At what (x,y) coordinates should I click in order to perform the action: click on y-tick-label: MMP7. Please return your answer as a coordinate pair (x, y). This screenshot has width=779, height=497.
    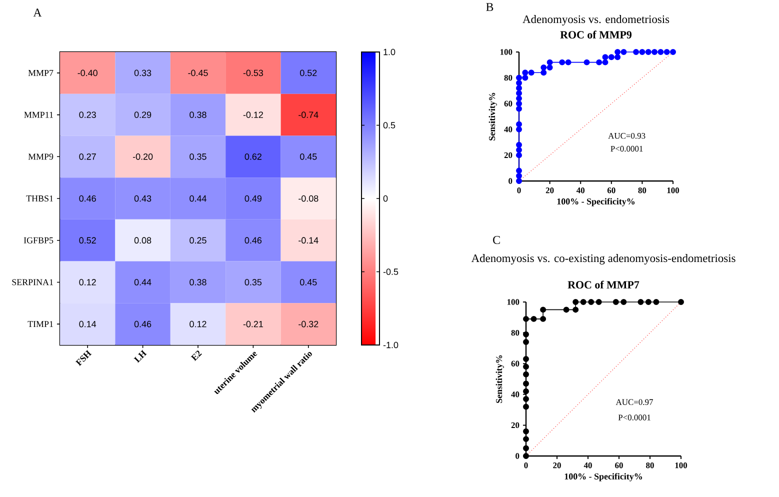
    Looking at the image, I should click on (41, 73).